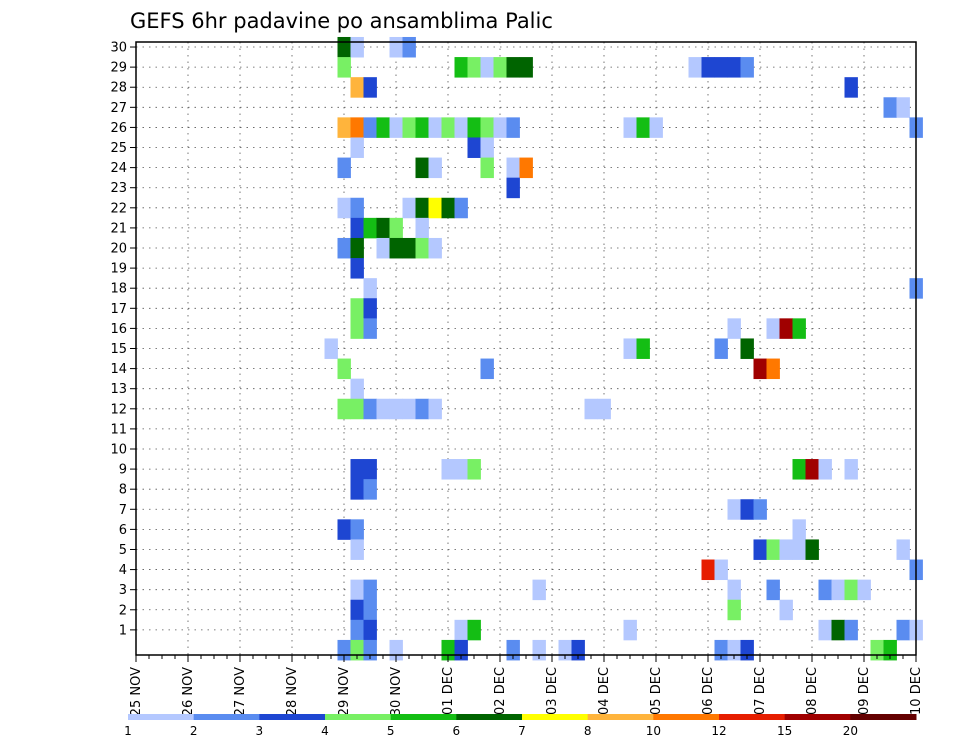  Describe the element at coordinates (341, 21) in the screenshot. I see `chart-title: GEFS 6hr padavine po ansamblima Palic` at that location.